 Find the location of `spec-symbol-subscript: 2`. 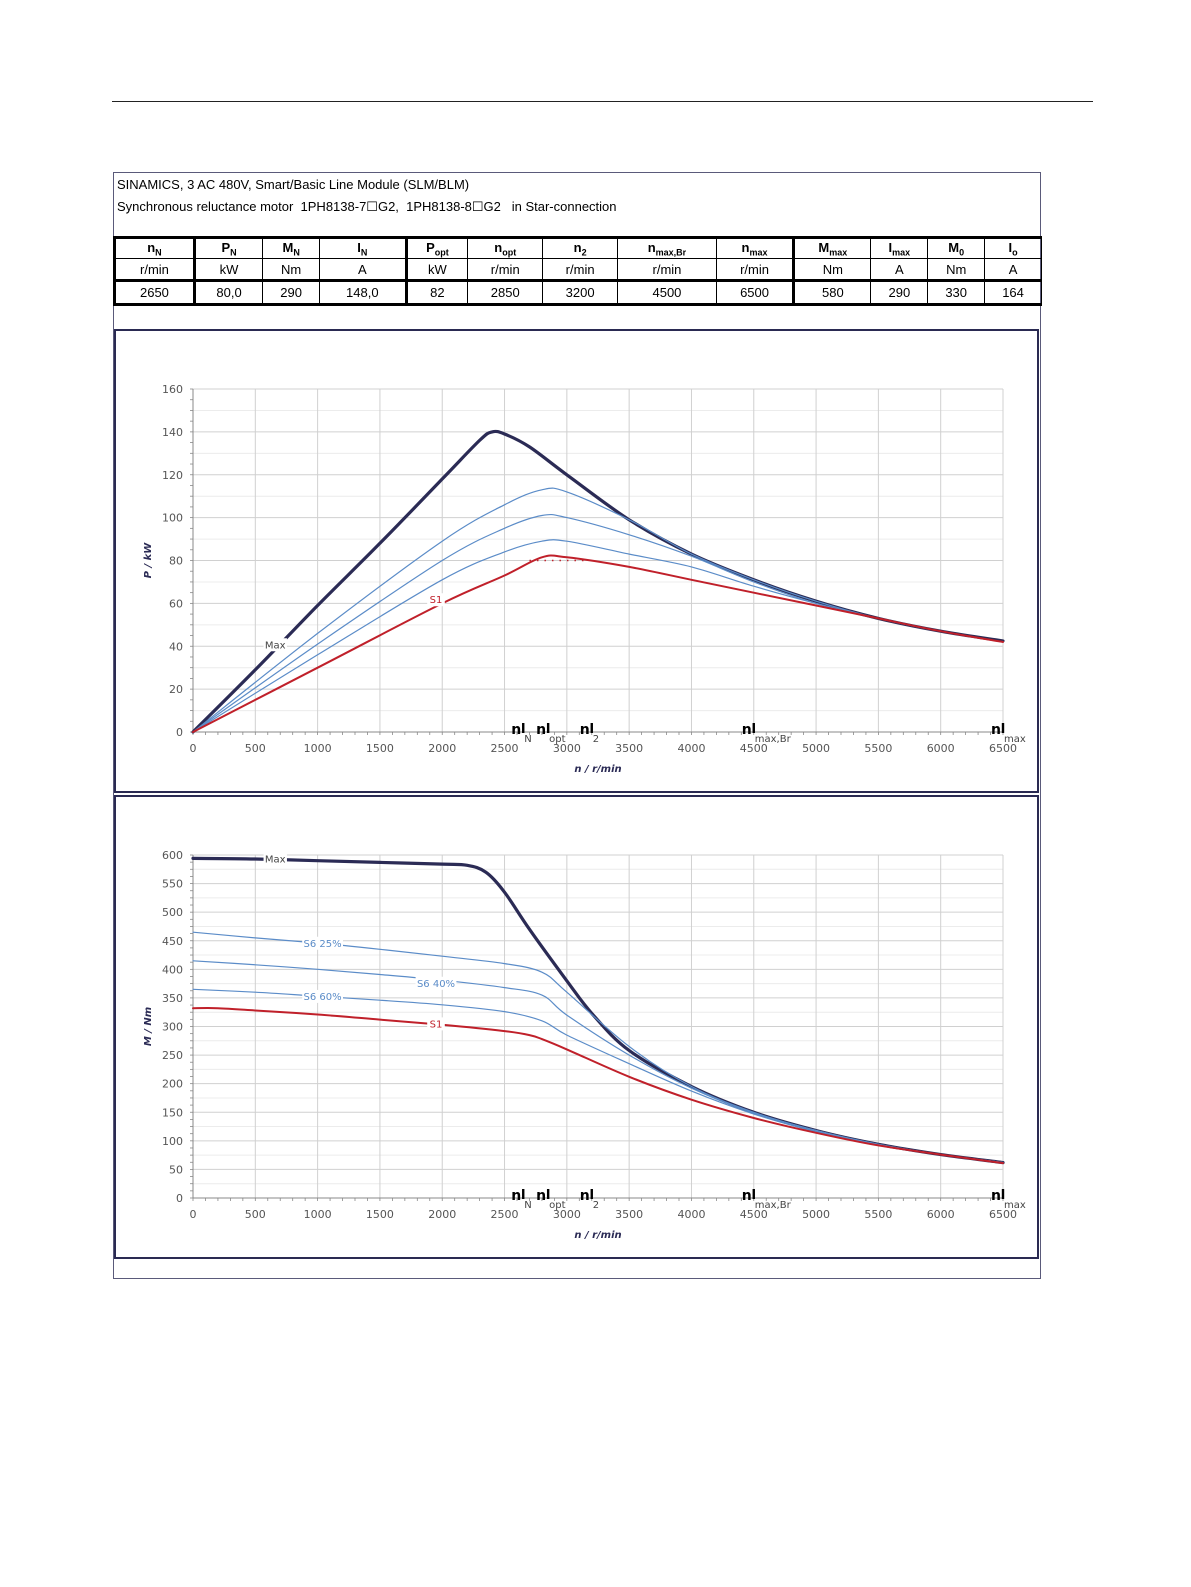

spec-symbol-subscript: 2 is located at coordinates (584, 252).